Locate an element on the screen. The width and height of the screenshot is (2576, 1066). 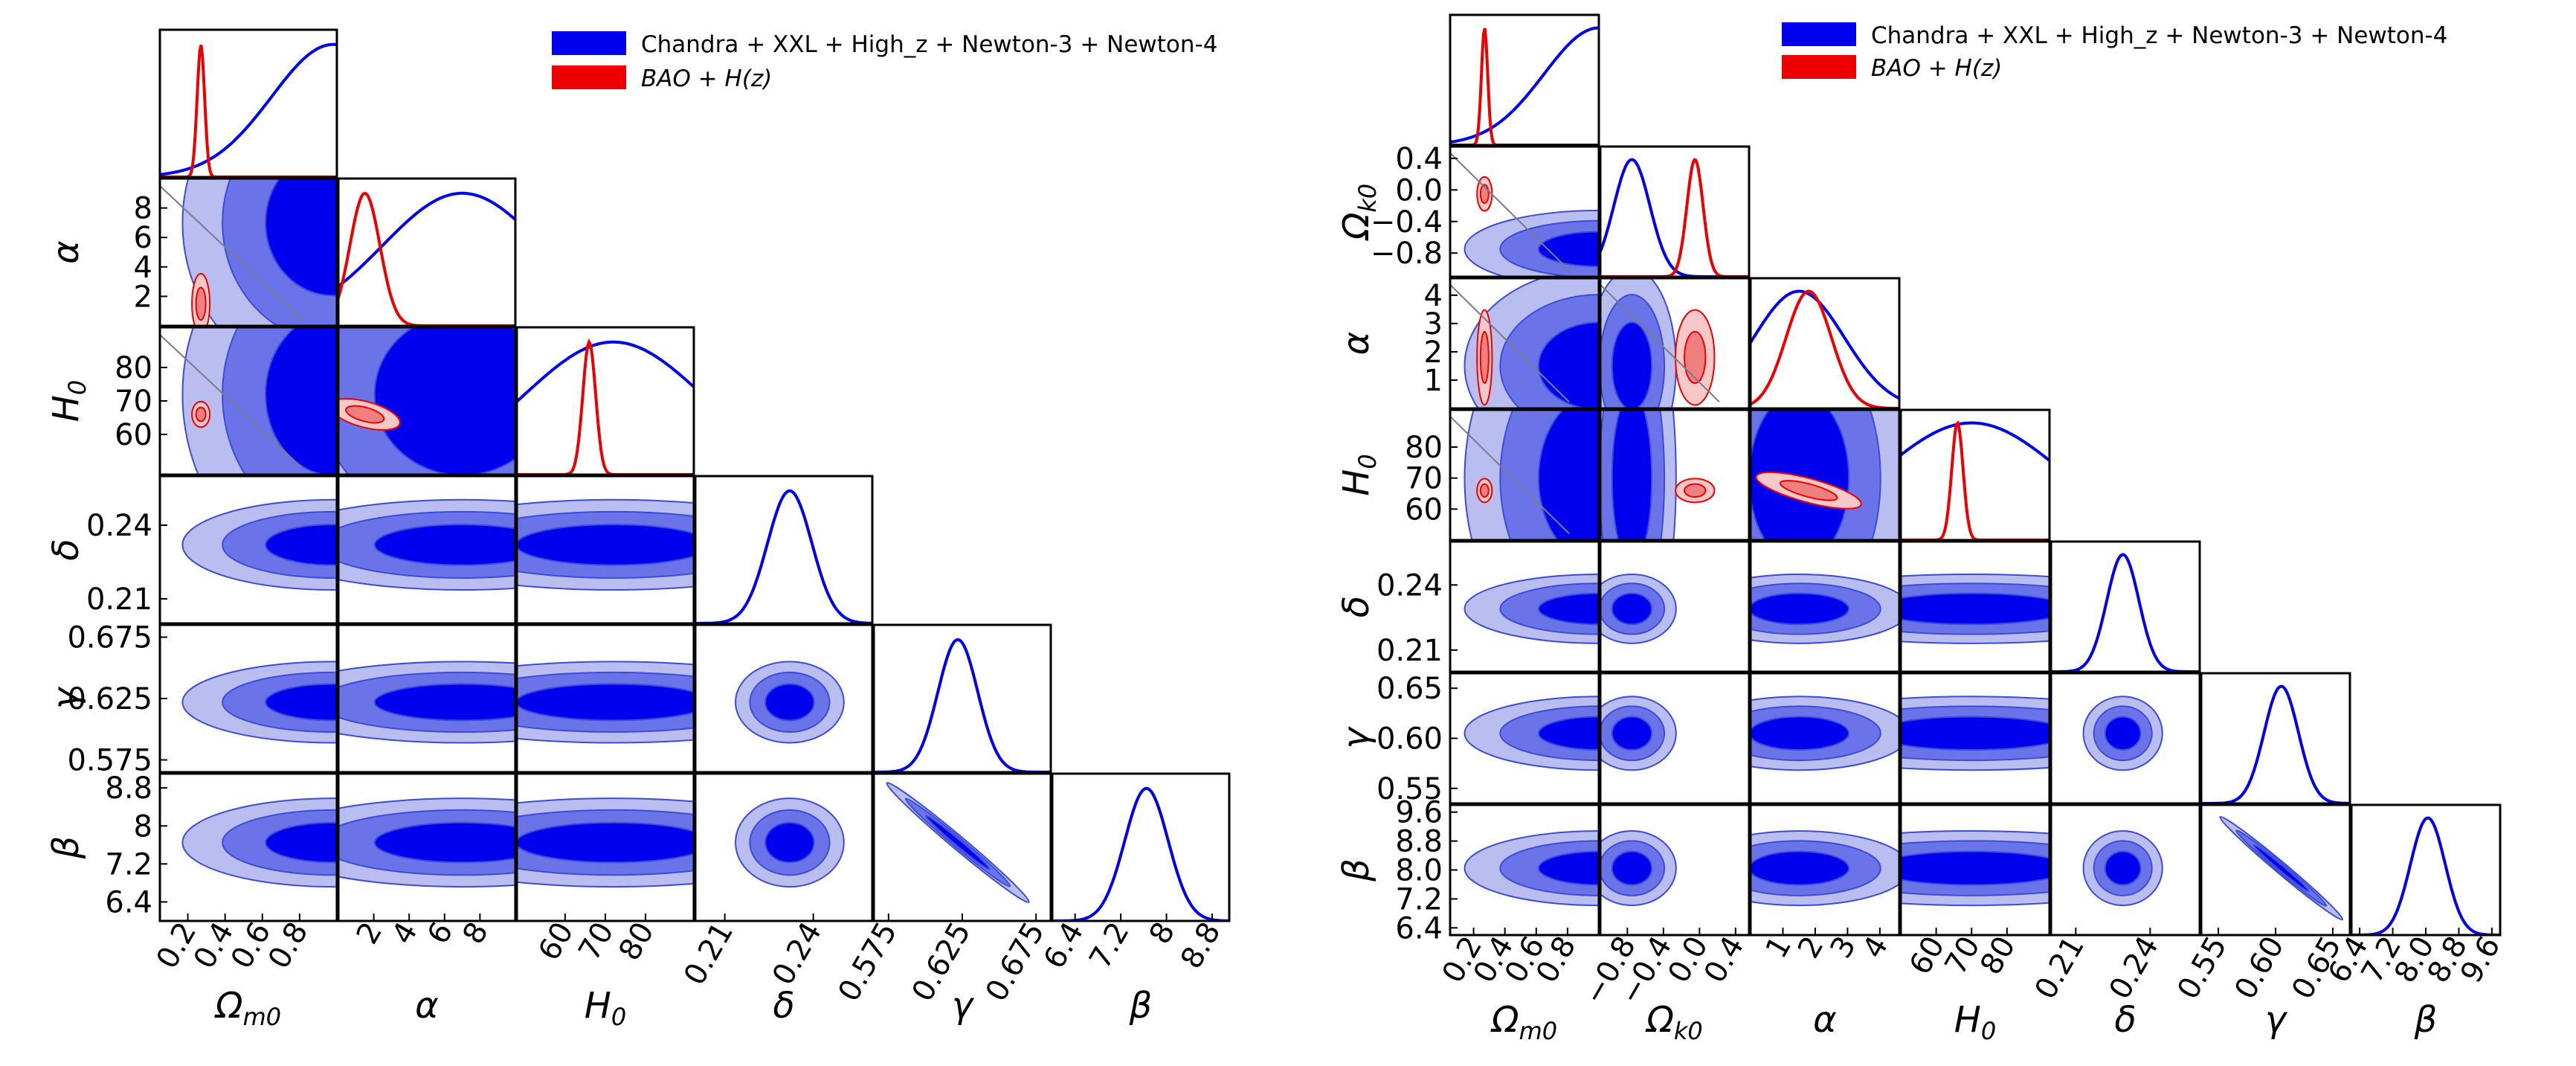
x-tick-label: 9.6 is located at coordinates (2481, 960).